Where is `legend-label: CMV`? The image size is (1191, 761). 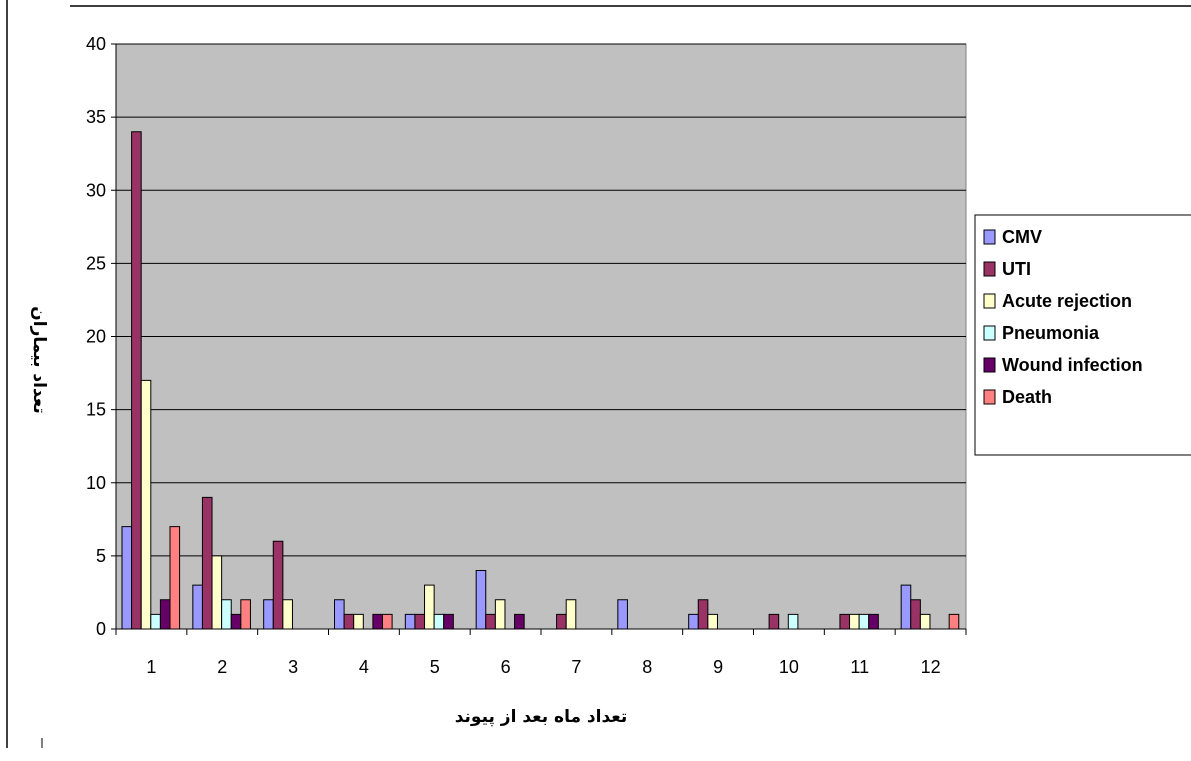
legend-label: CMV is located at coordinates (1022, 237).